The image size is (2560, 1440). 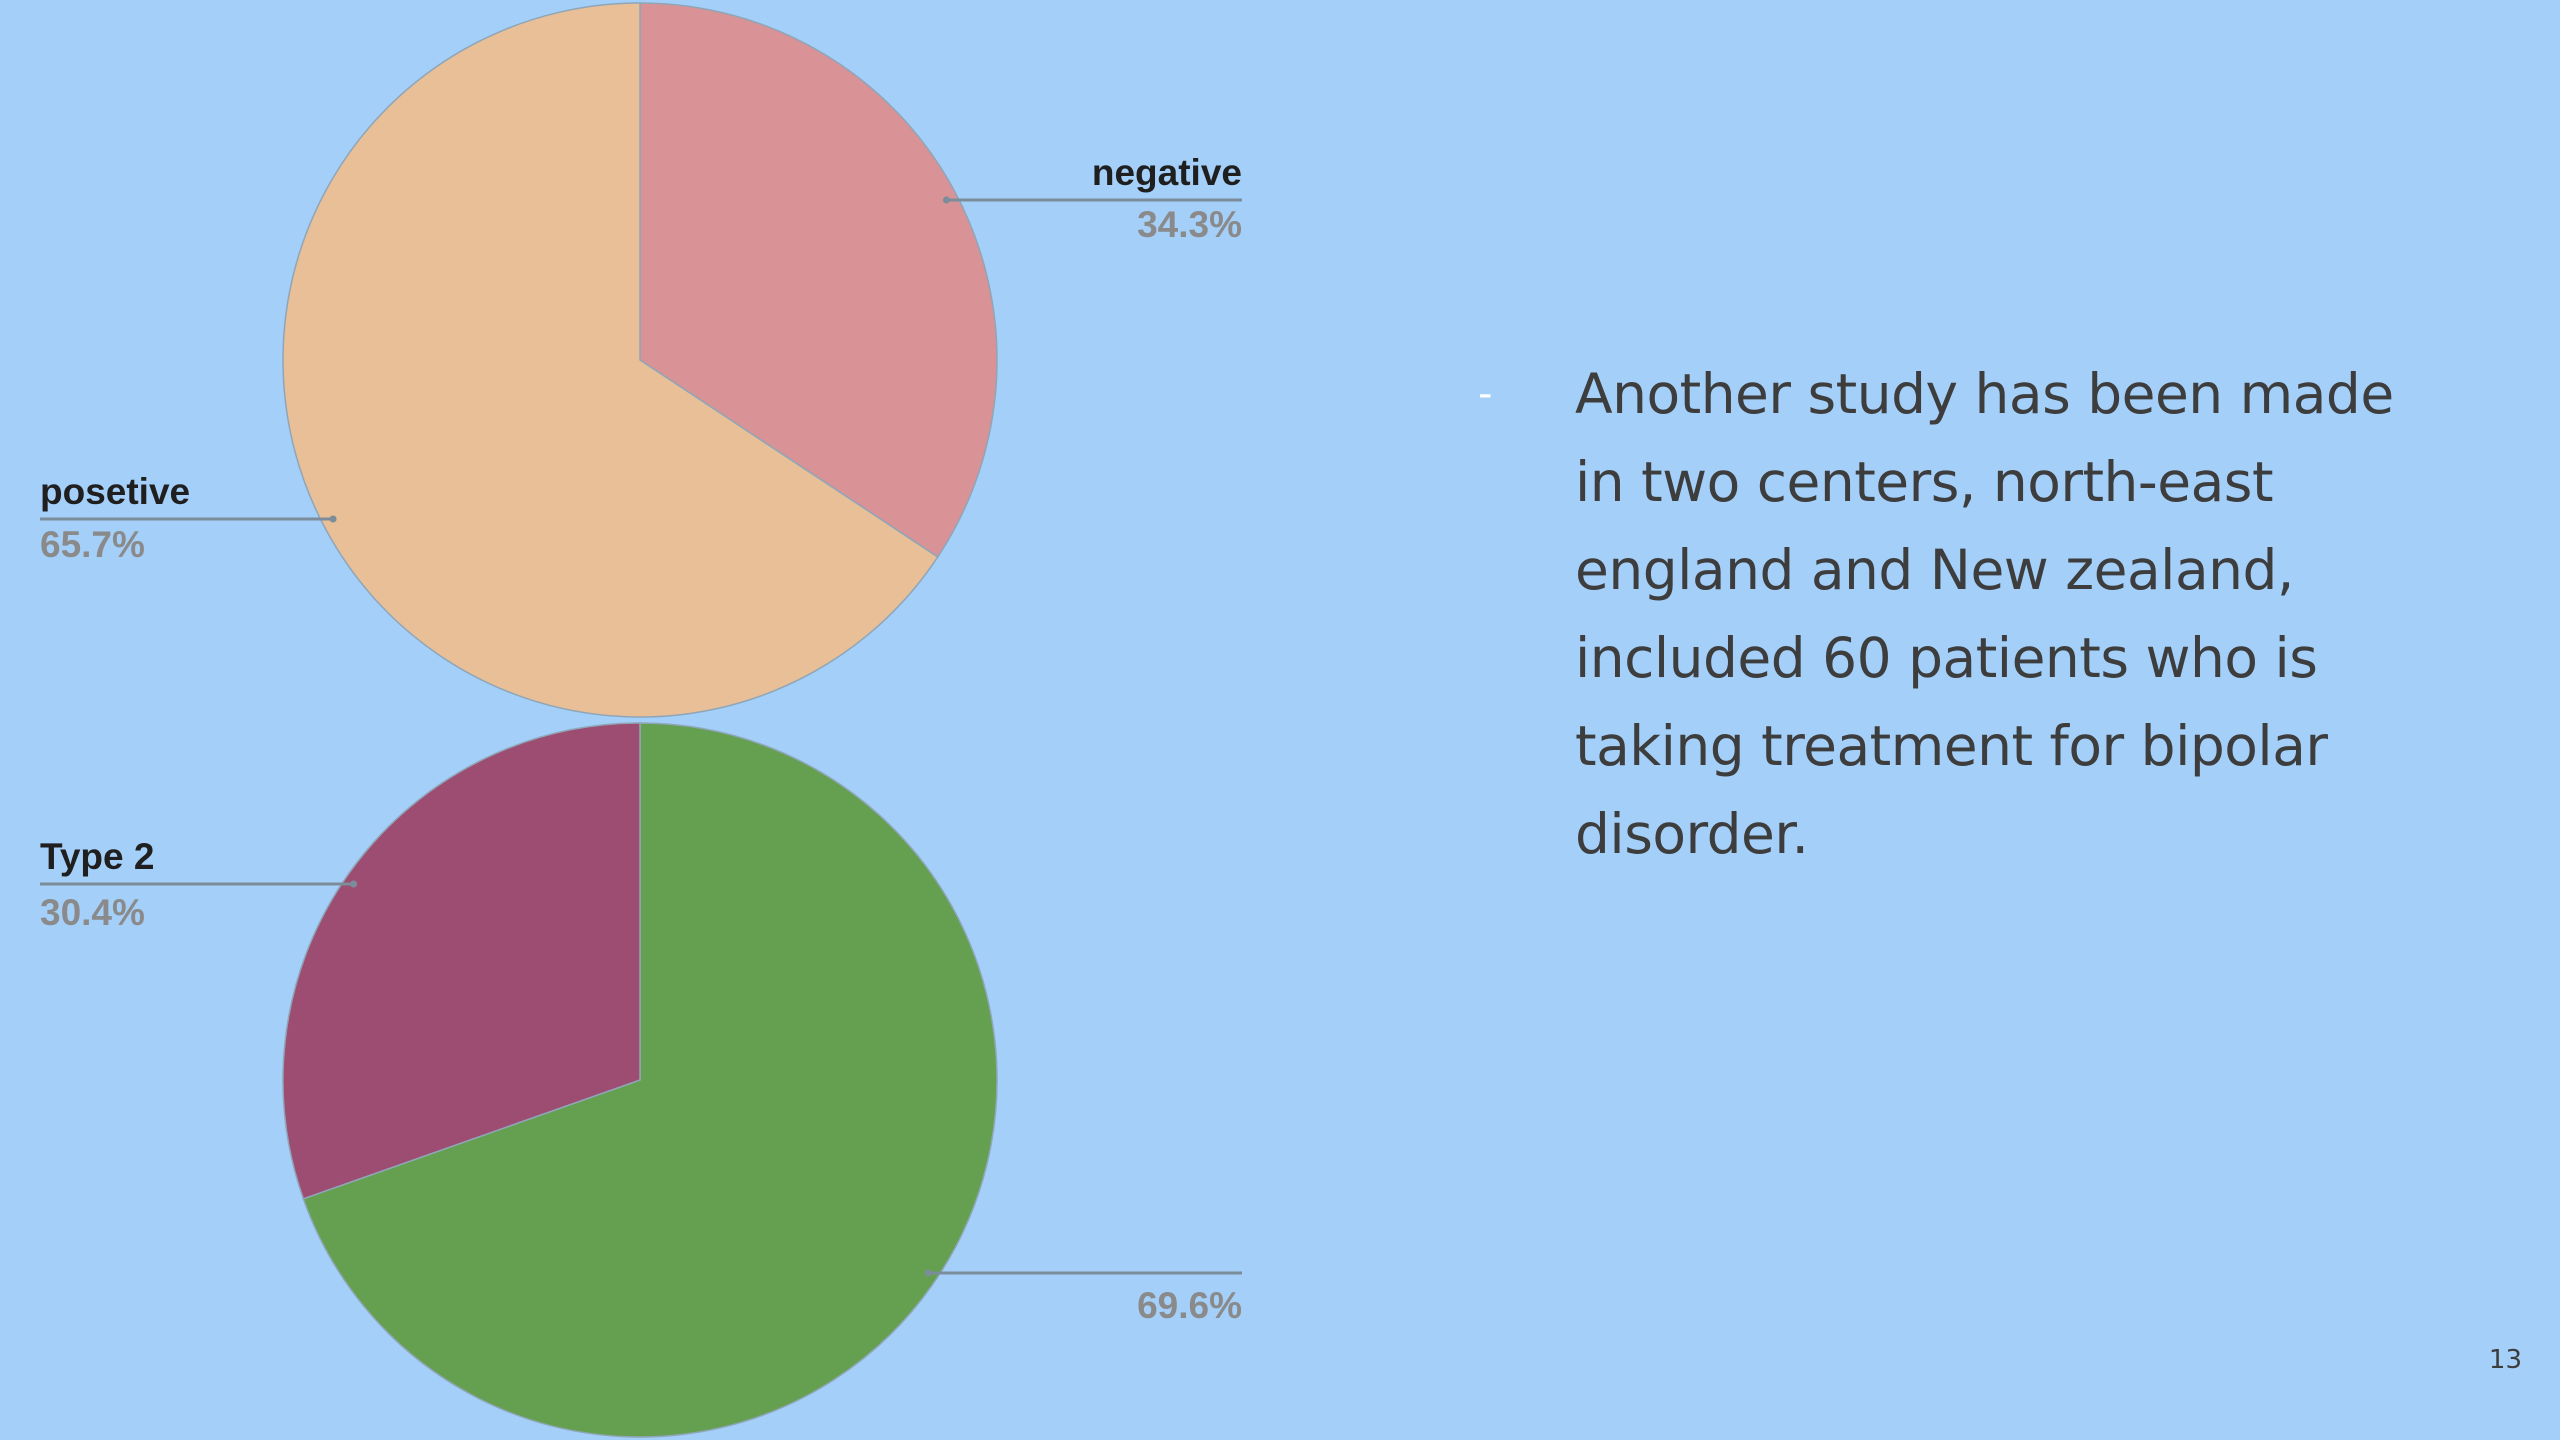 I want to click on slice-percent-posetive: 65.7%, so click(x=92, y=544).